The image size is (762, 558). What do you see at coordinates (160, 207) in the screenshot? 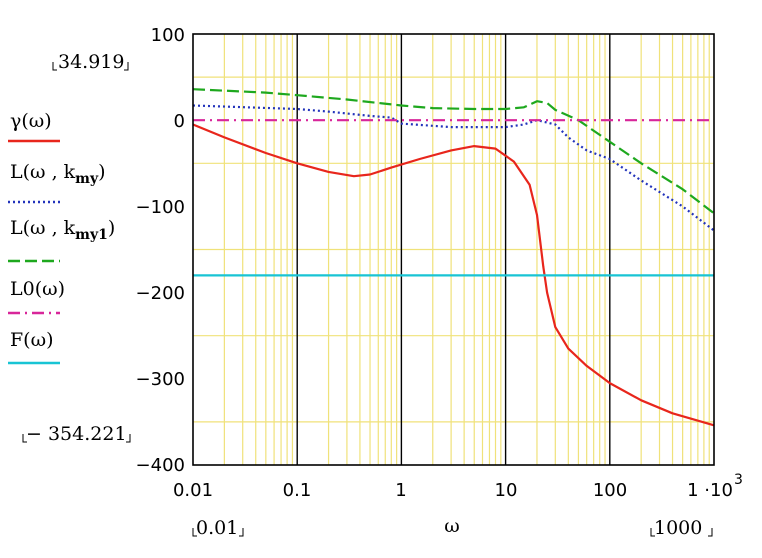
I see `y-tick-label: −100` at bounding box center [160, 207].